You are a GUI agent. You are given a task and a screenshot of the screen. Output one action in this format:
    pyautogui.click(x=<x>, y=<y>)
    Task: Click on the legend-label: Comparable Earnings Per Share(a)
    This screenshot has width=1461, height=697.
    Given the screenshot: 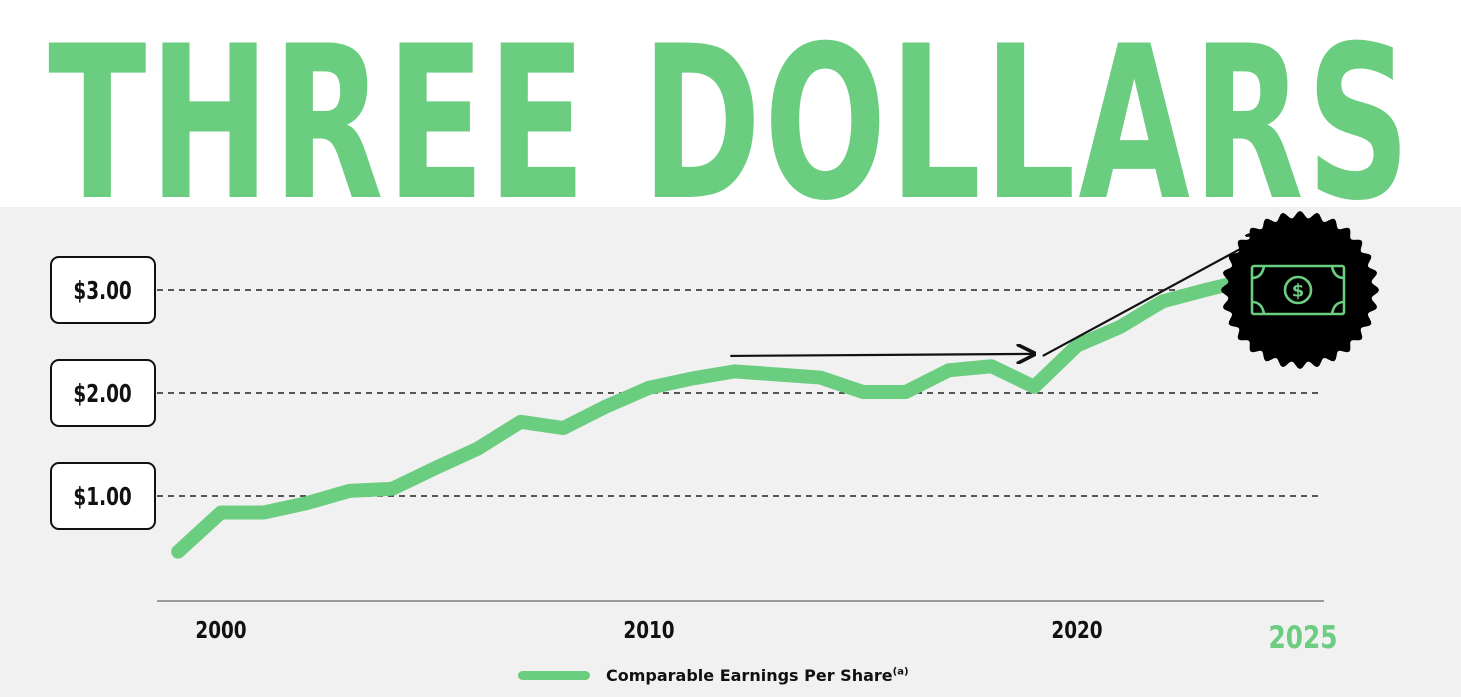 What is the action you would take?
    pyautogui.click(x=757, y=675)
    